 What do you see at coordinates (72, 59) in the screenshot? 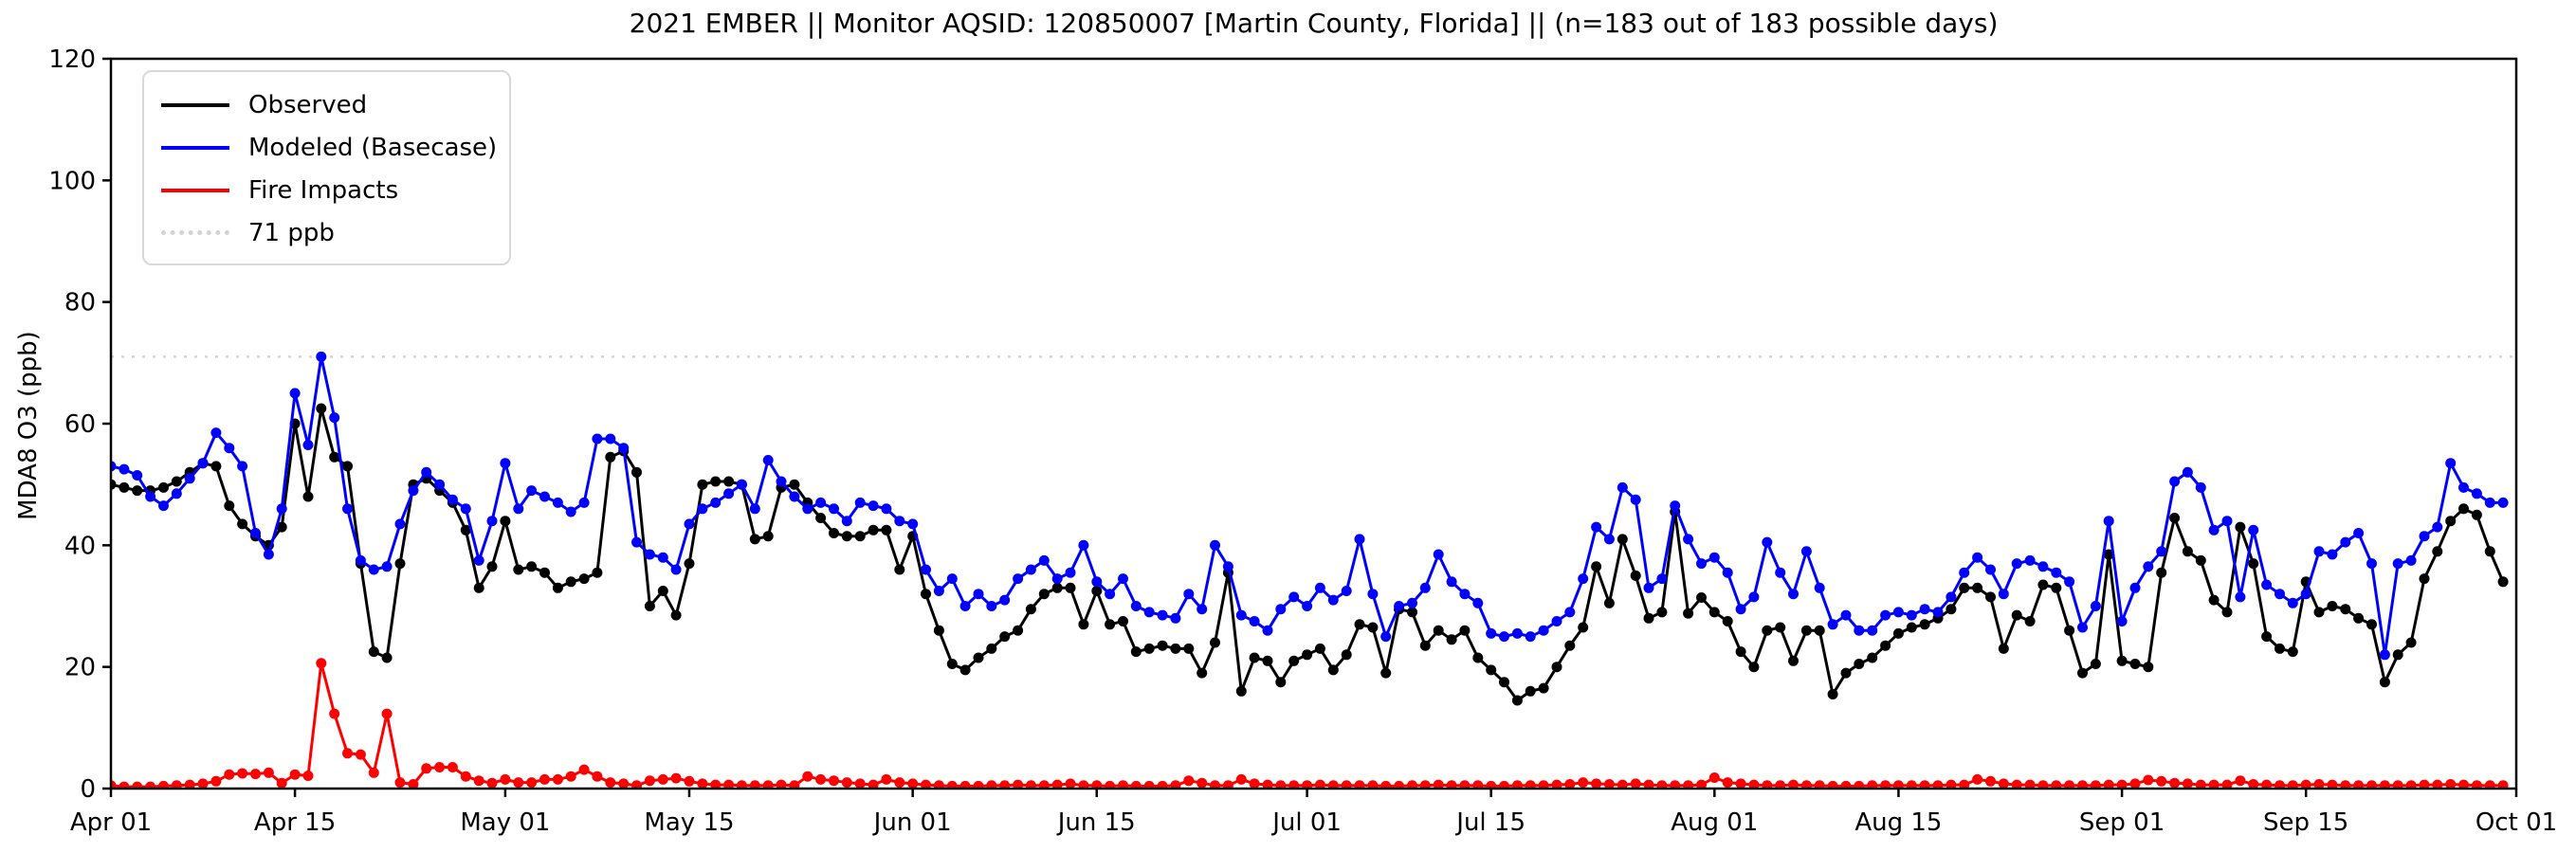
I see `y-tick-label: 120` at bounding box center [72, 59].